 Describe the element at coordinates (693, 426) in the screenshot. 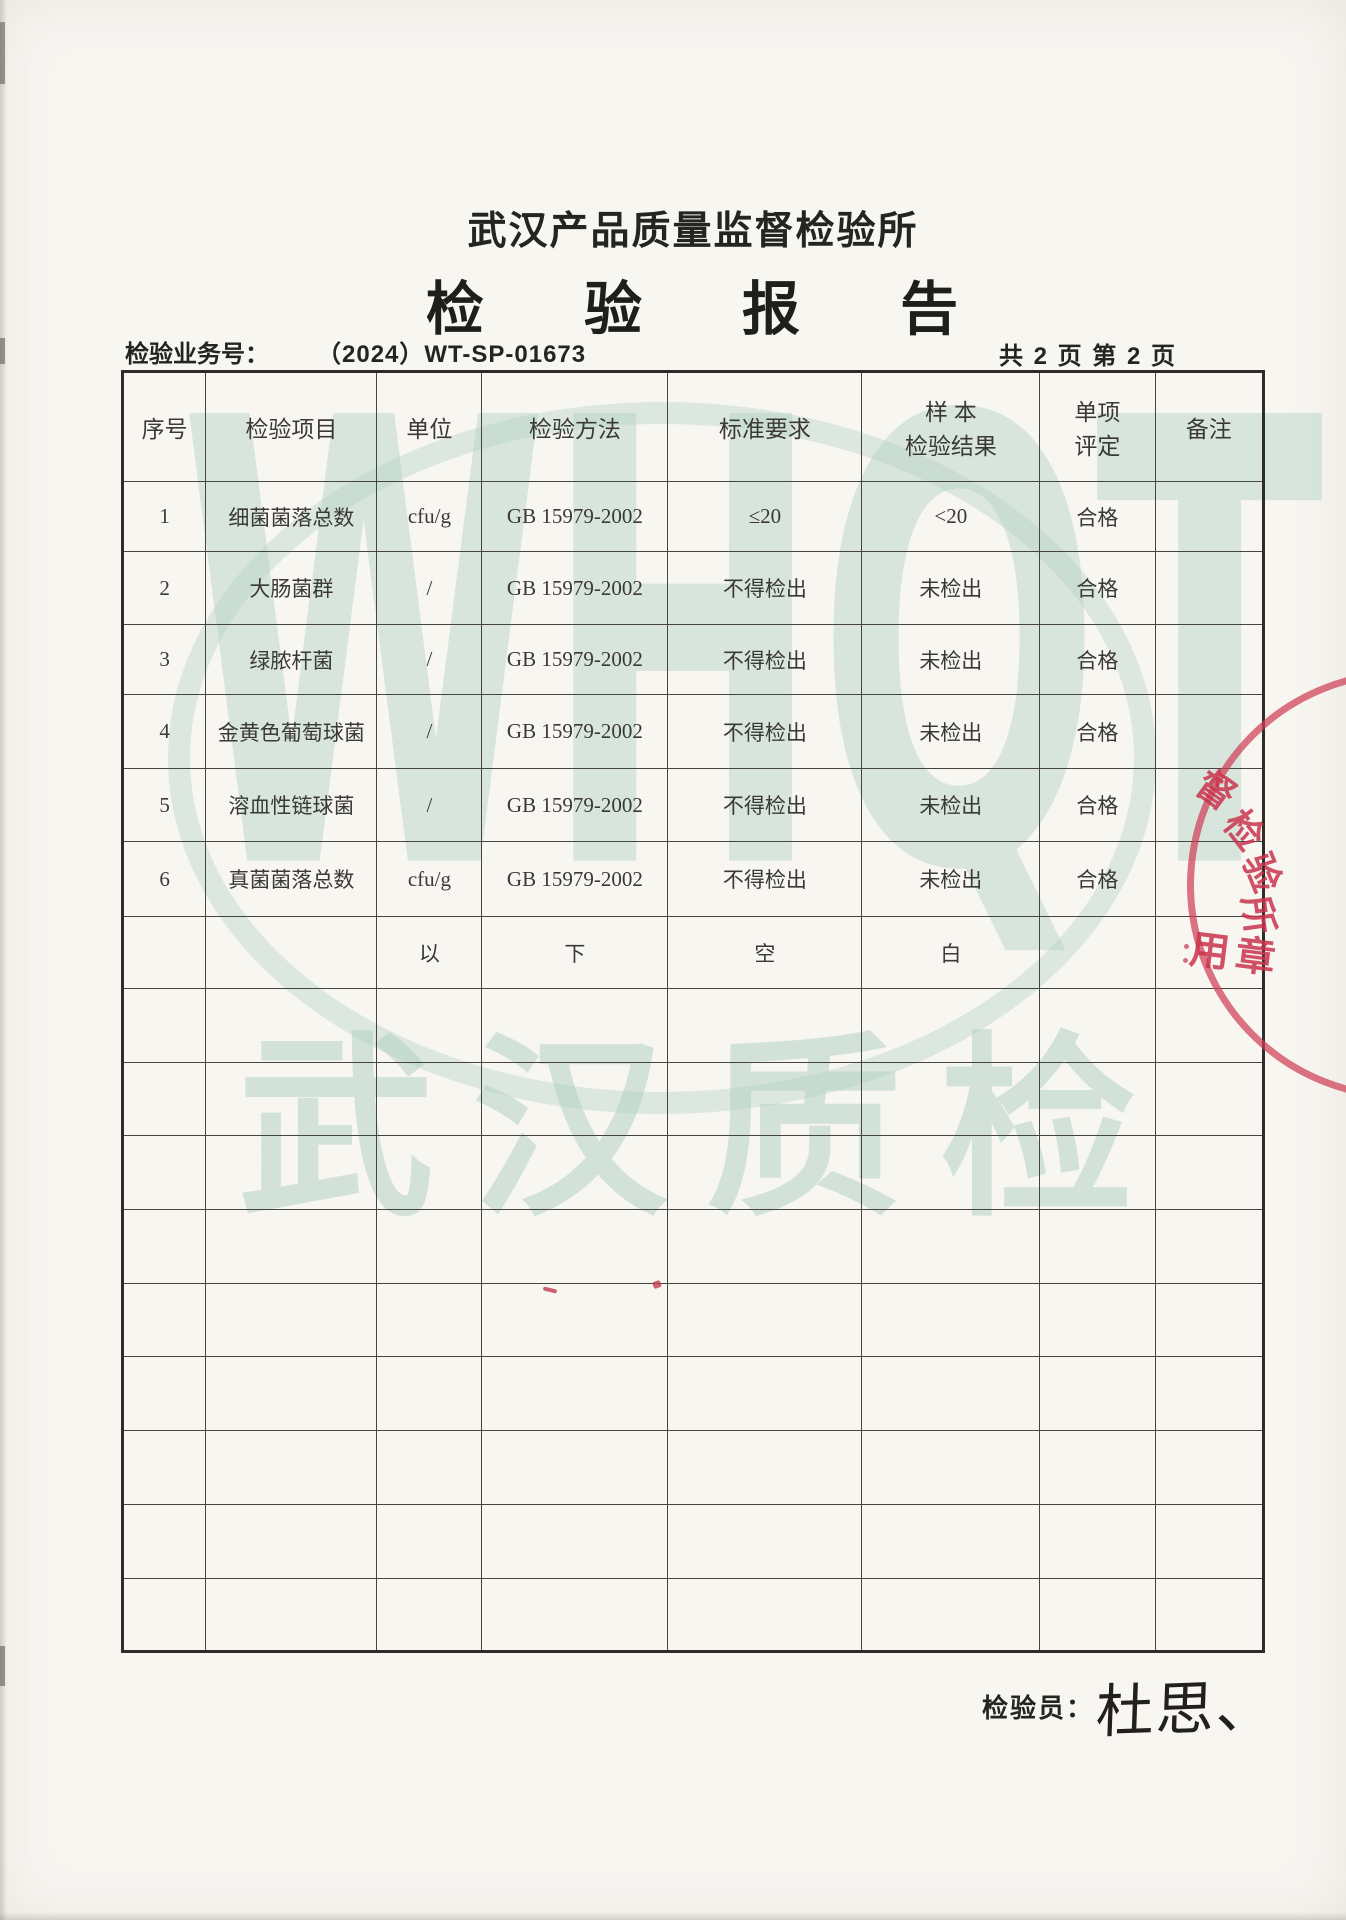

I see `table-head: 序号 检验项目 单位 检验方法 标准要求样 本 检验结果 单项 评定 备注` at that location.